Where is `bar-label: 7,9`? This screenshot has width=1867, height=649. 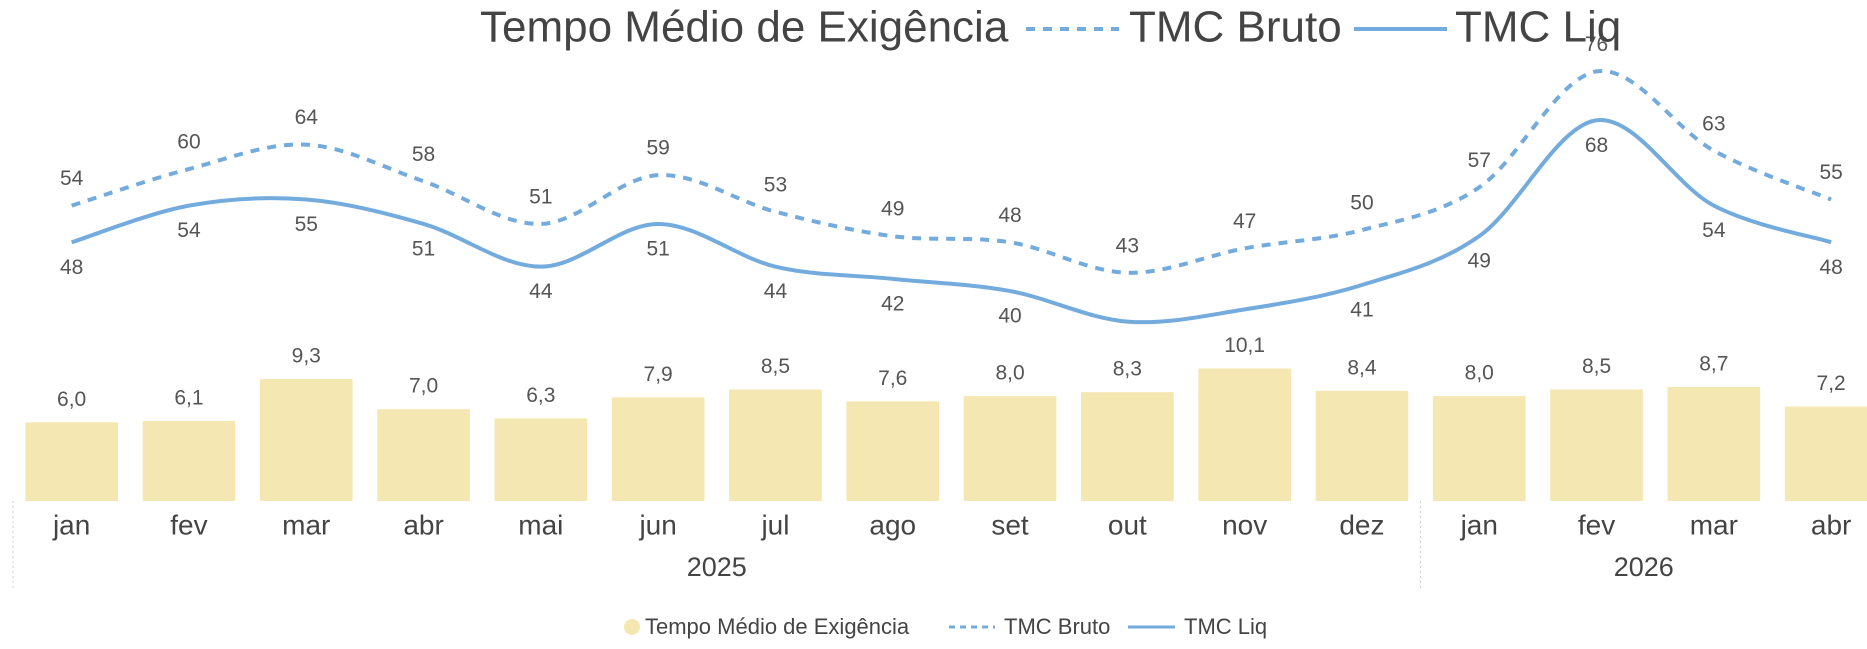 bar-label: 7,9 is located at coordinates (658, 374).